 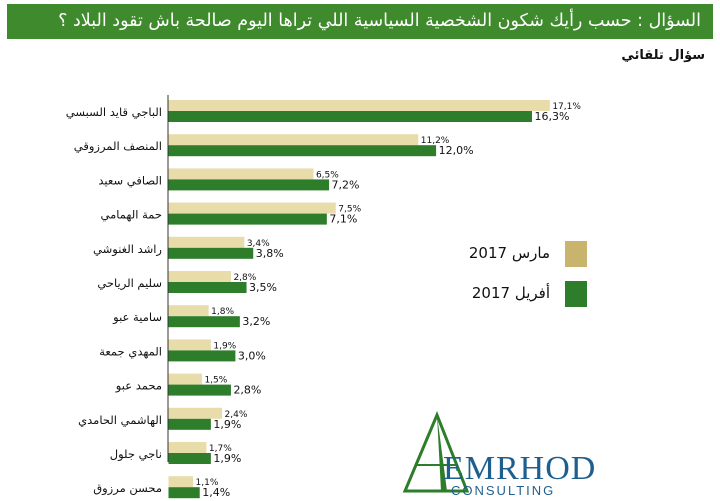 What do you see at coordinates (503, 490) in the screenshot?
I see `svg-text: CONSULTING` at bounding box center [503, 490].